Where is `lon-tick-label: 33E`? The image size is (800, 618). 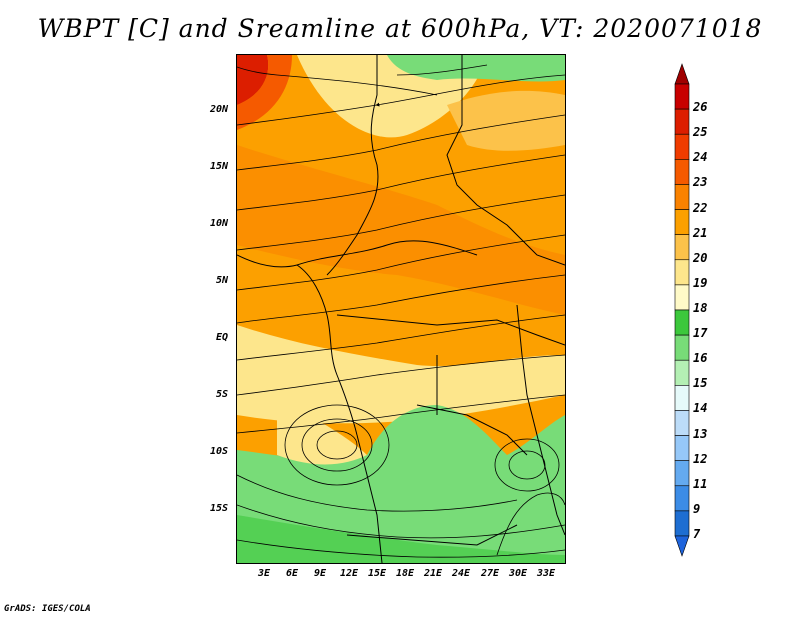 lon-tick-label: 33E is located at coordinates (546, 573).